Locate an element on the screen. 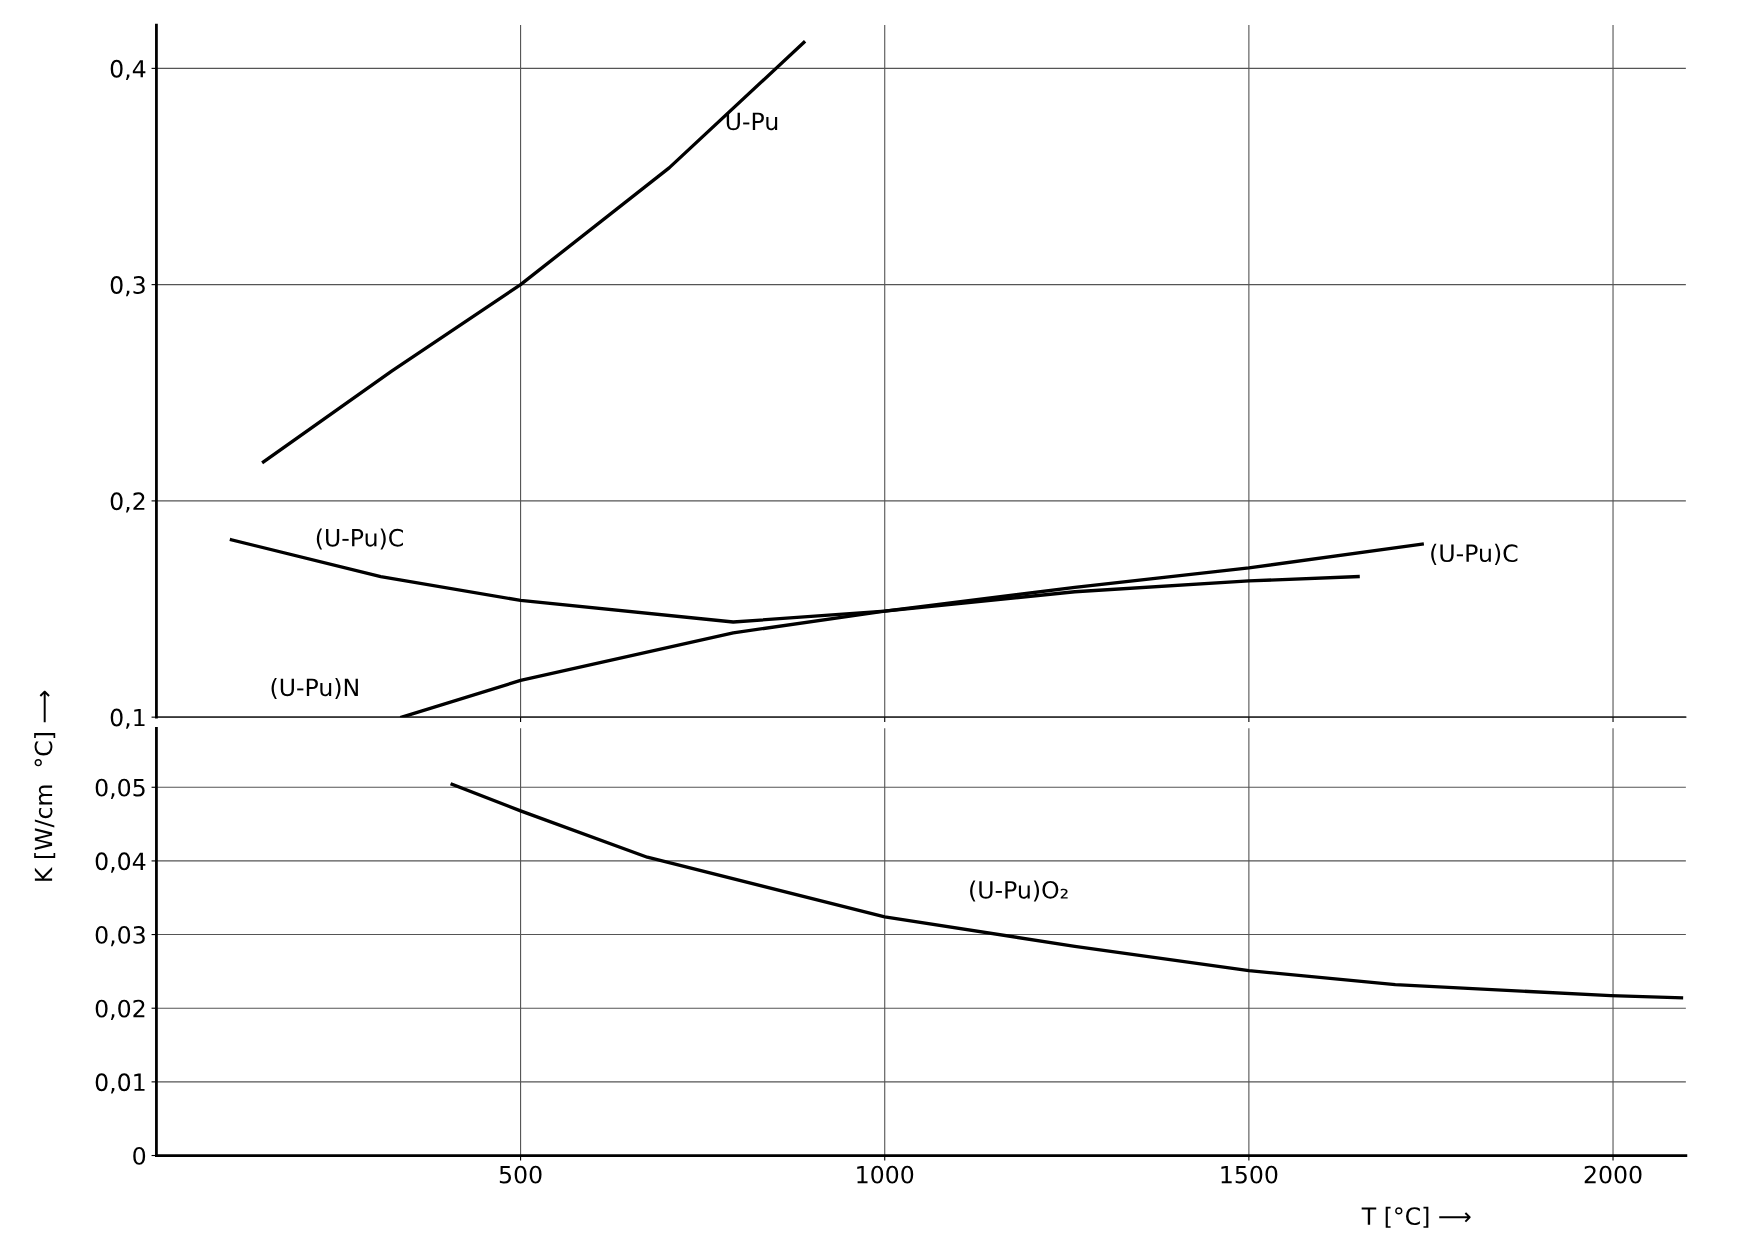 The height and width of the screenshot is (1256, 1738). x-axis-title: T [°C] ⟶ is located at coordinates (1416, 1217).